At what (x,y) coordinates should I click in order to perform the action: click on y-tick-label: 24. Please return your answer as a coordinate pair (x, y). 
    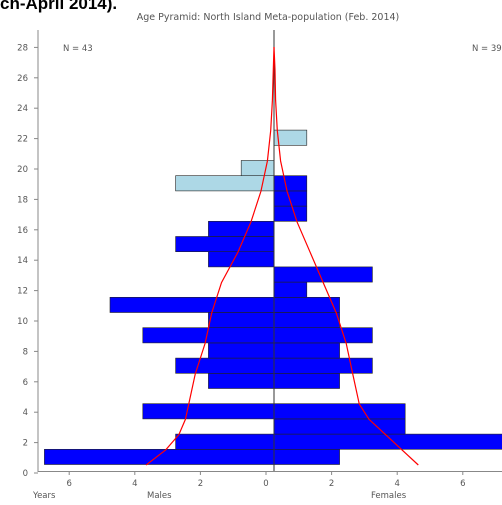
    Looking at the image, I should click on (22, 109).